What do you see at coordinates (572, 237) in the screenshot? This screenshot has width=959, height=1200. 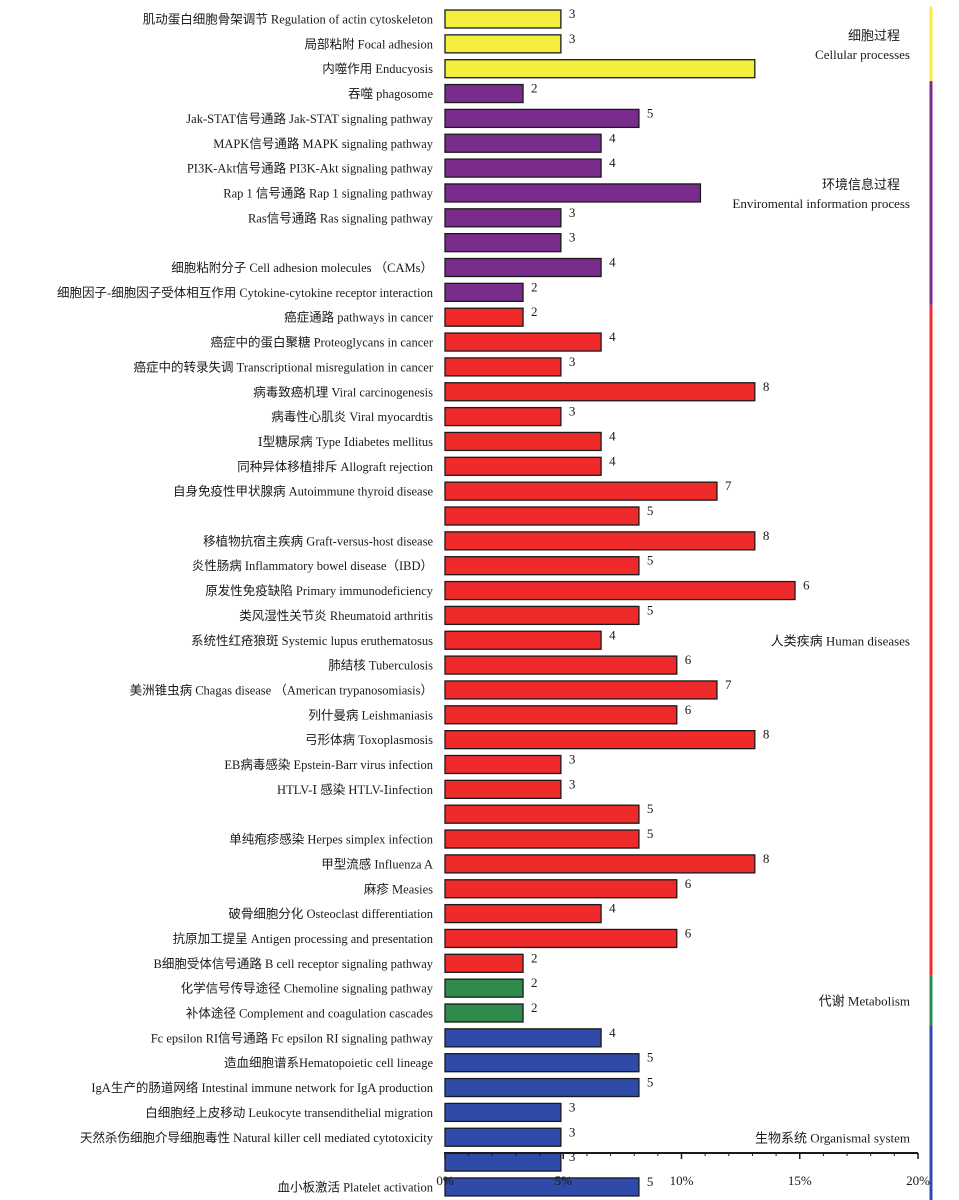 I see `value-label-9: 3` at bounding box center [572, 237].